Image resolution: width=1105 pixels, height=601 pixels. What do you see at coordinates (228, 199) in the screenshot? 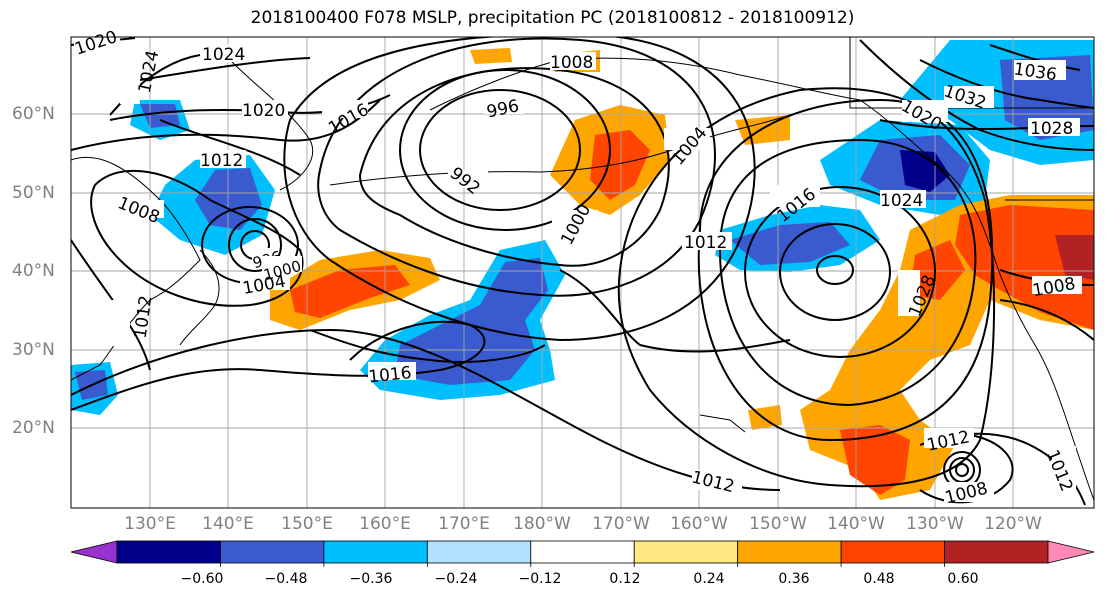
I see `precip-midblue-kuril` at bounding box center [228, 199].